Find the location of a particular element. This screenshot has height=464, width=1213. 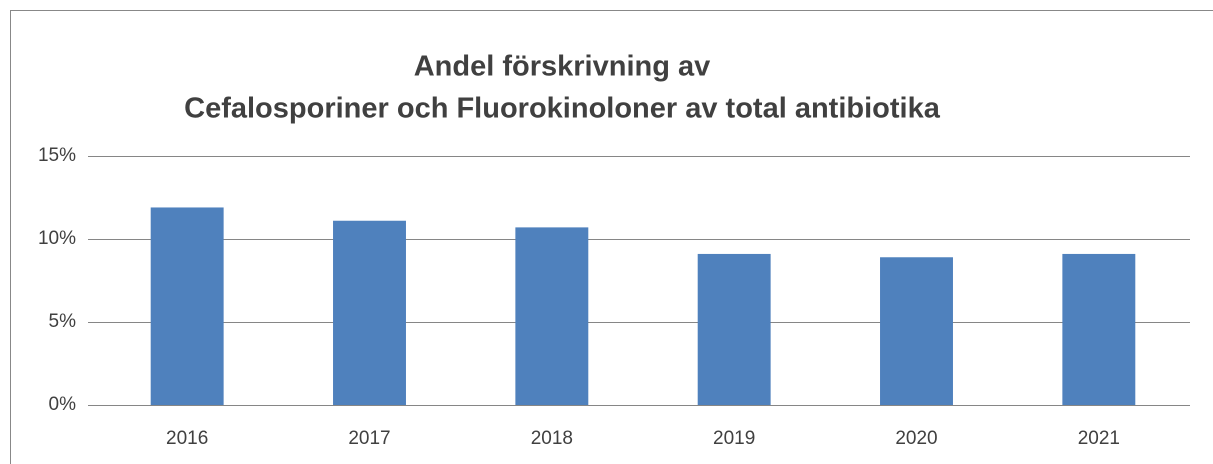

y-tick-label: 10% is located at coordinates (57, 238).